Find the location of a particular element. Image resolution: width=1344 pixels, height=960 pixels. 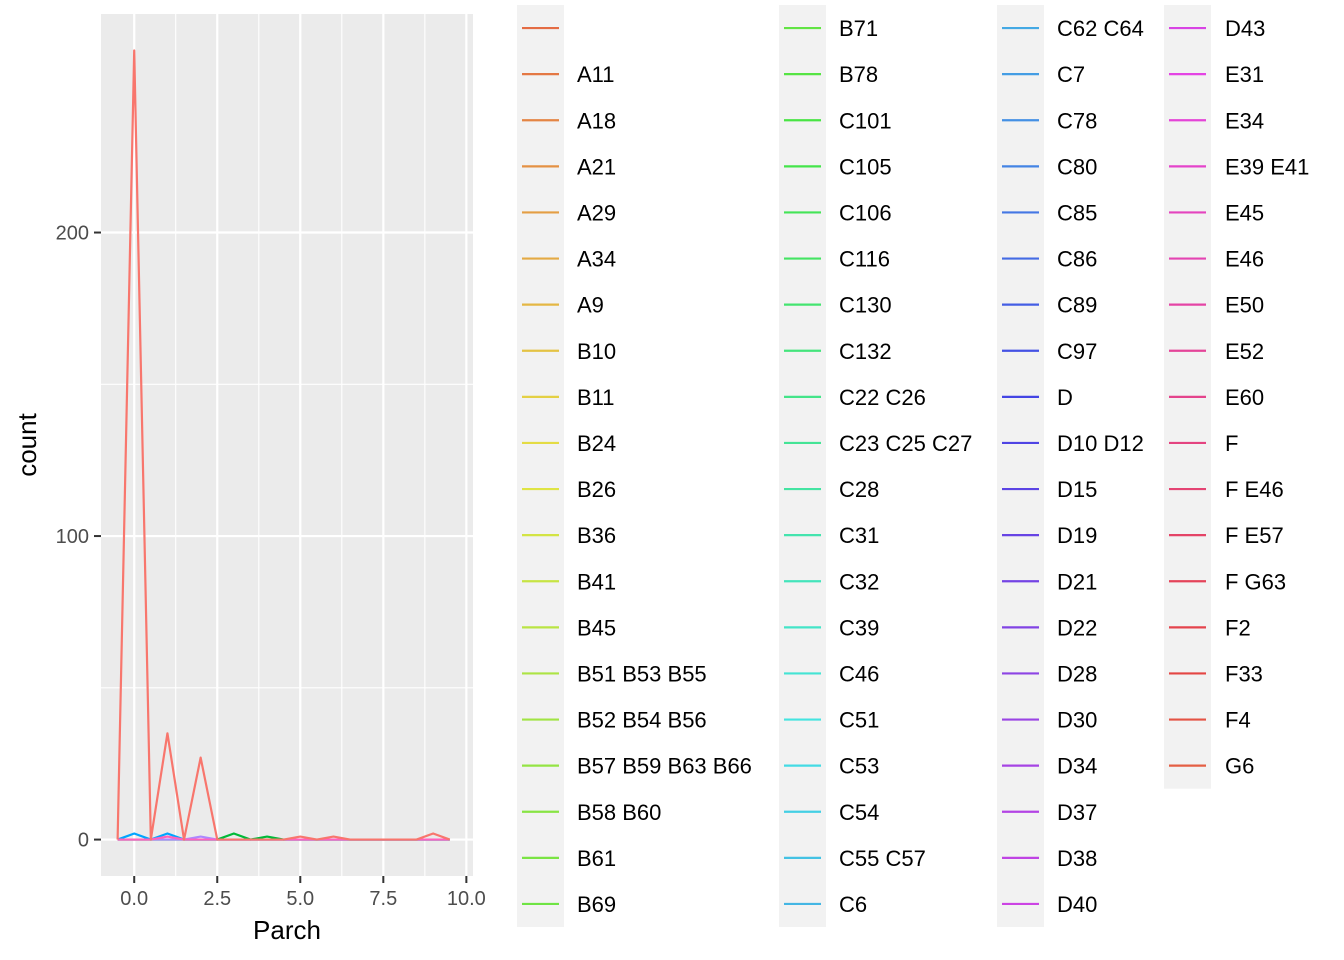

legend-label: C32 is located at coordinates (859, 581).